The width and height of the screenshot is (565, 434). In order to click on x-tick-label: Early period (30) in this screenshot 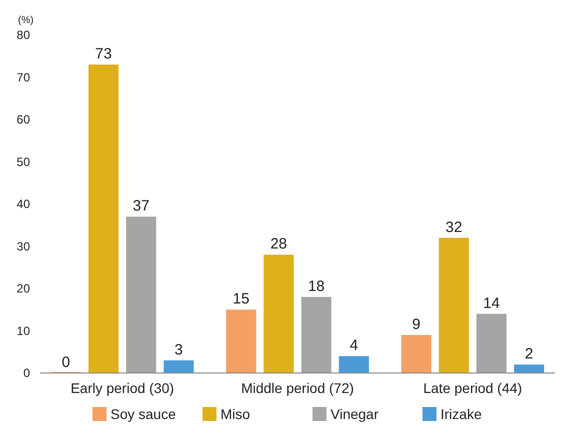, I will do `click(122, 388)`.